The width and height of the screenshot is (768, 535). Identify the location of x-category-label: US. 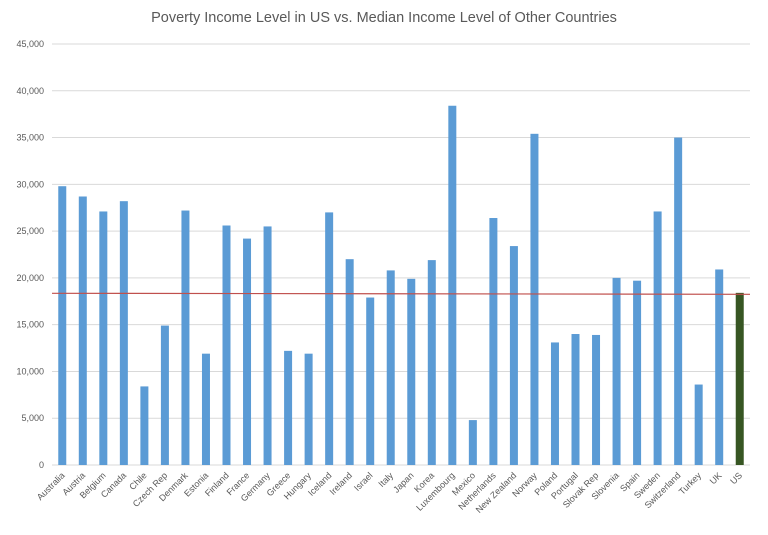
(736, 478).